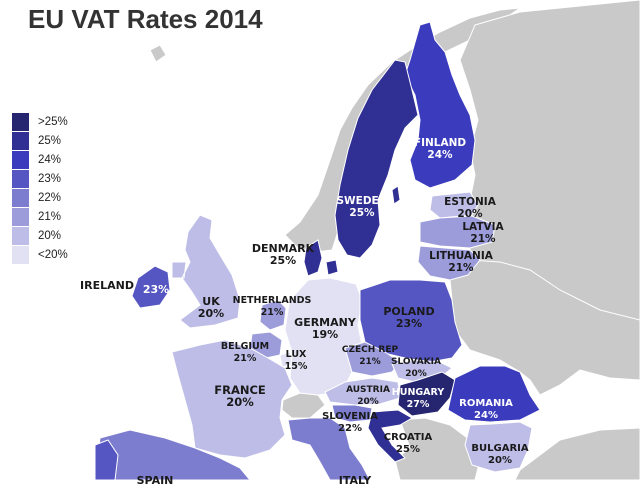  I want to click on legend-item: 24%, so click(40, 159).